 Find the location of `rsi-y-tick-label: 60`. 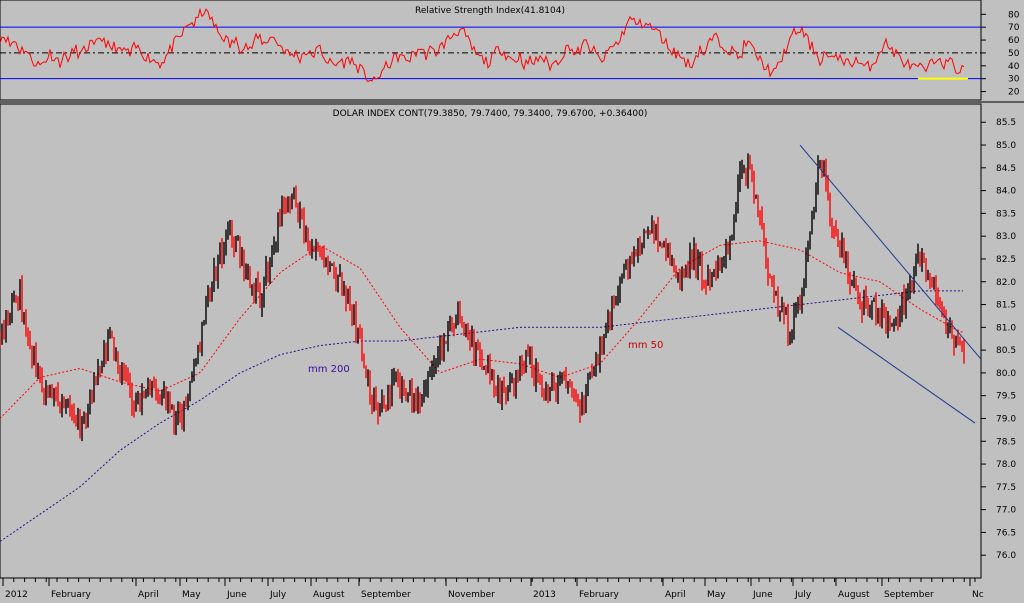

rsi-y-tick-label: 60 is located at coordinates (1014, 41).